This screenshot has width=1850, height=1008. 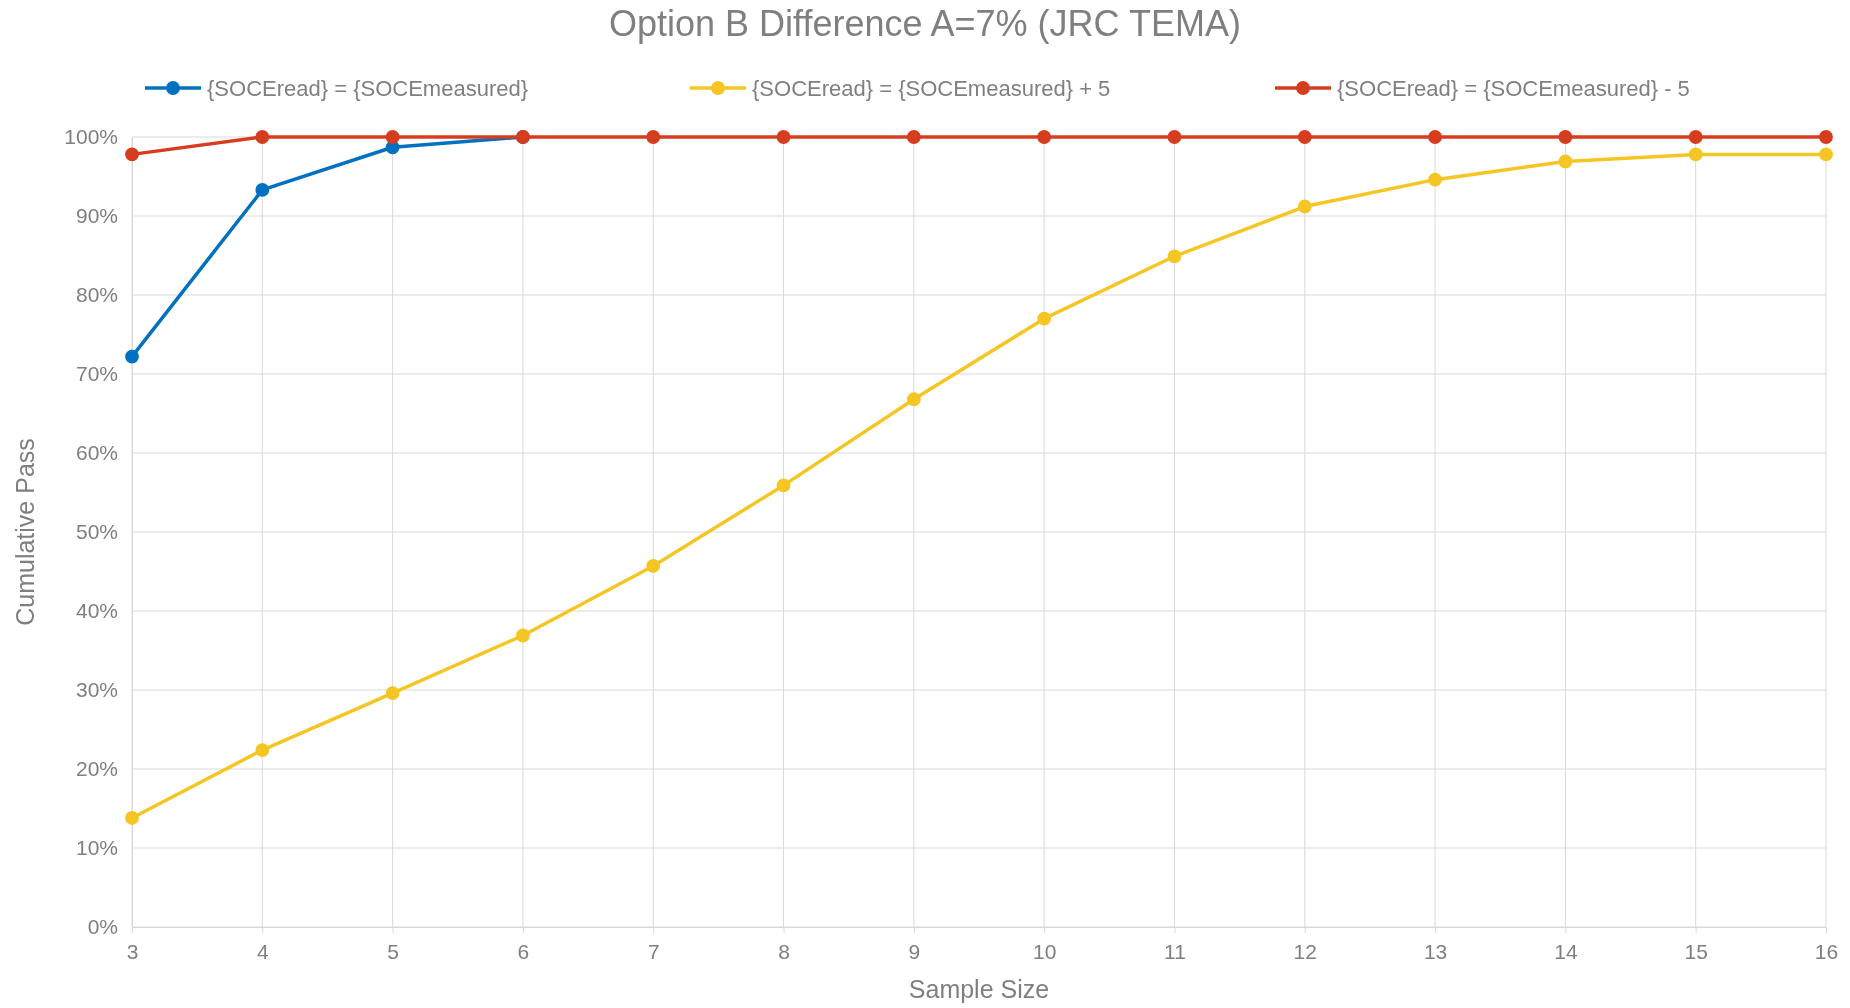 What do you see at coordinates (784, 952) in the screenshot?
I see `x-tick-label: 8` at bounding box center [784, 952].